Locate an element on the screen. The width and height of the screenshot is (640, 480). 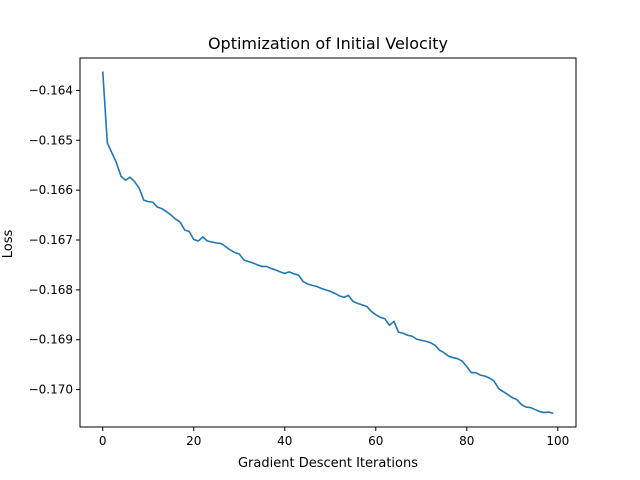
y-tick-label: −0.168 is located at coordinates (51, 290).